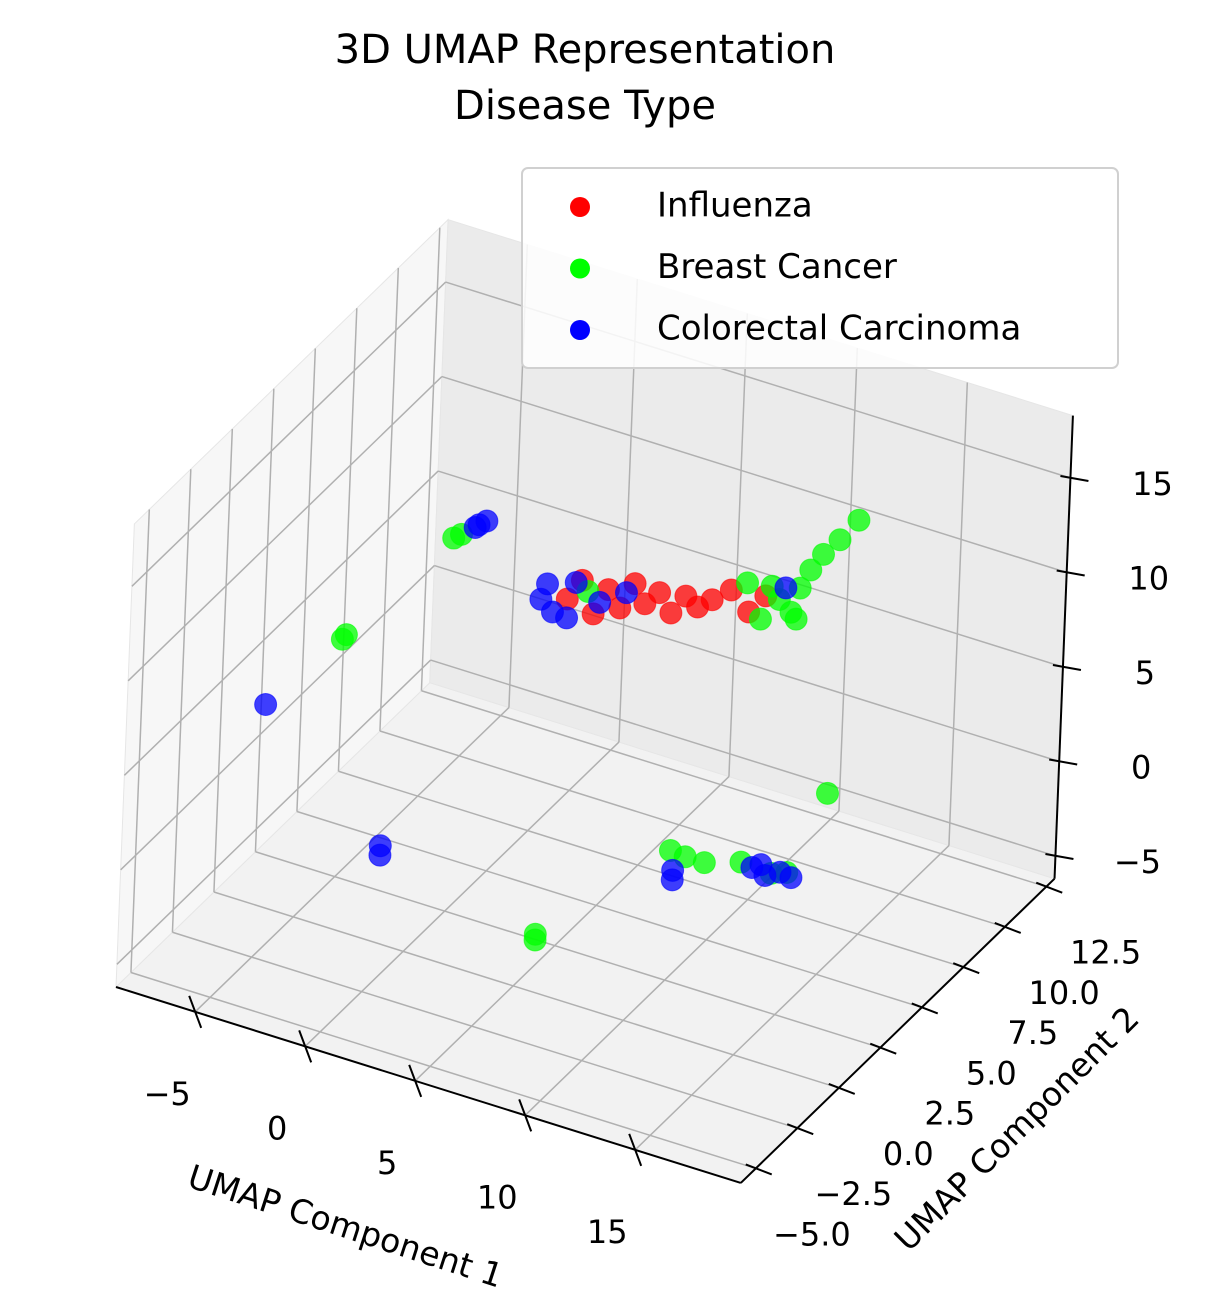 This screenshot has height=1296, width=1221. I want to click on y-tick-label: 7.5, so click(1032, 1033).